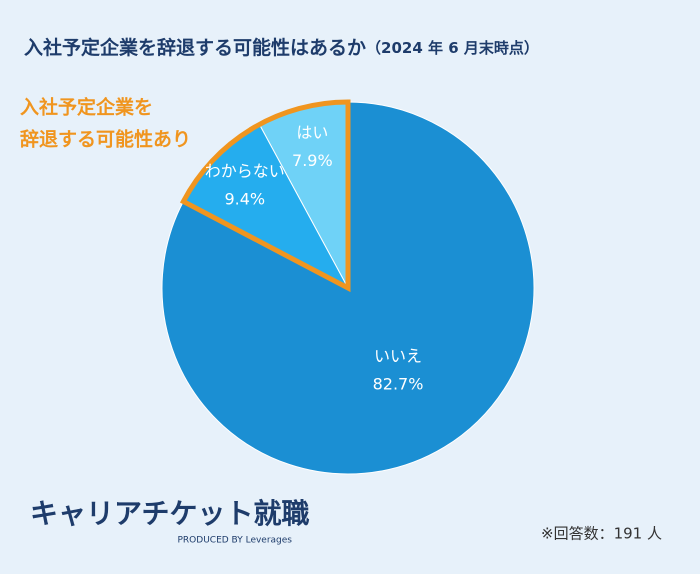 The height and width of the screenshot is (574, 700). What do you see at coordinates (244, 199) in the screenshot?
I see `value-label: 9.4%` at bounding box center [244, 199].